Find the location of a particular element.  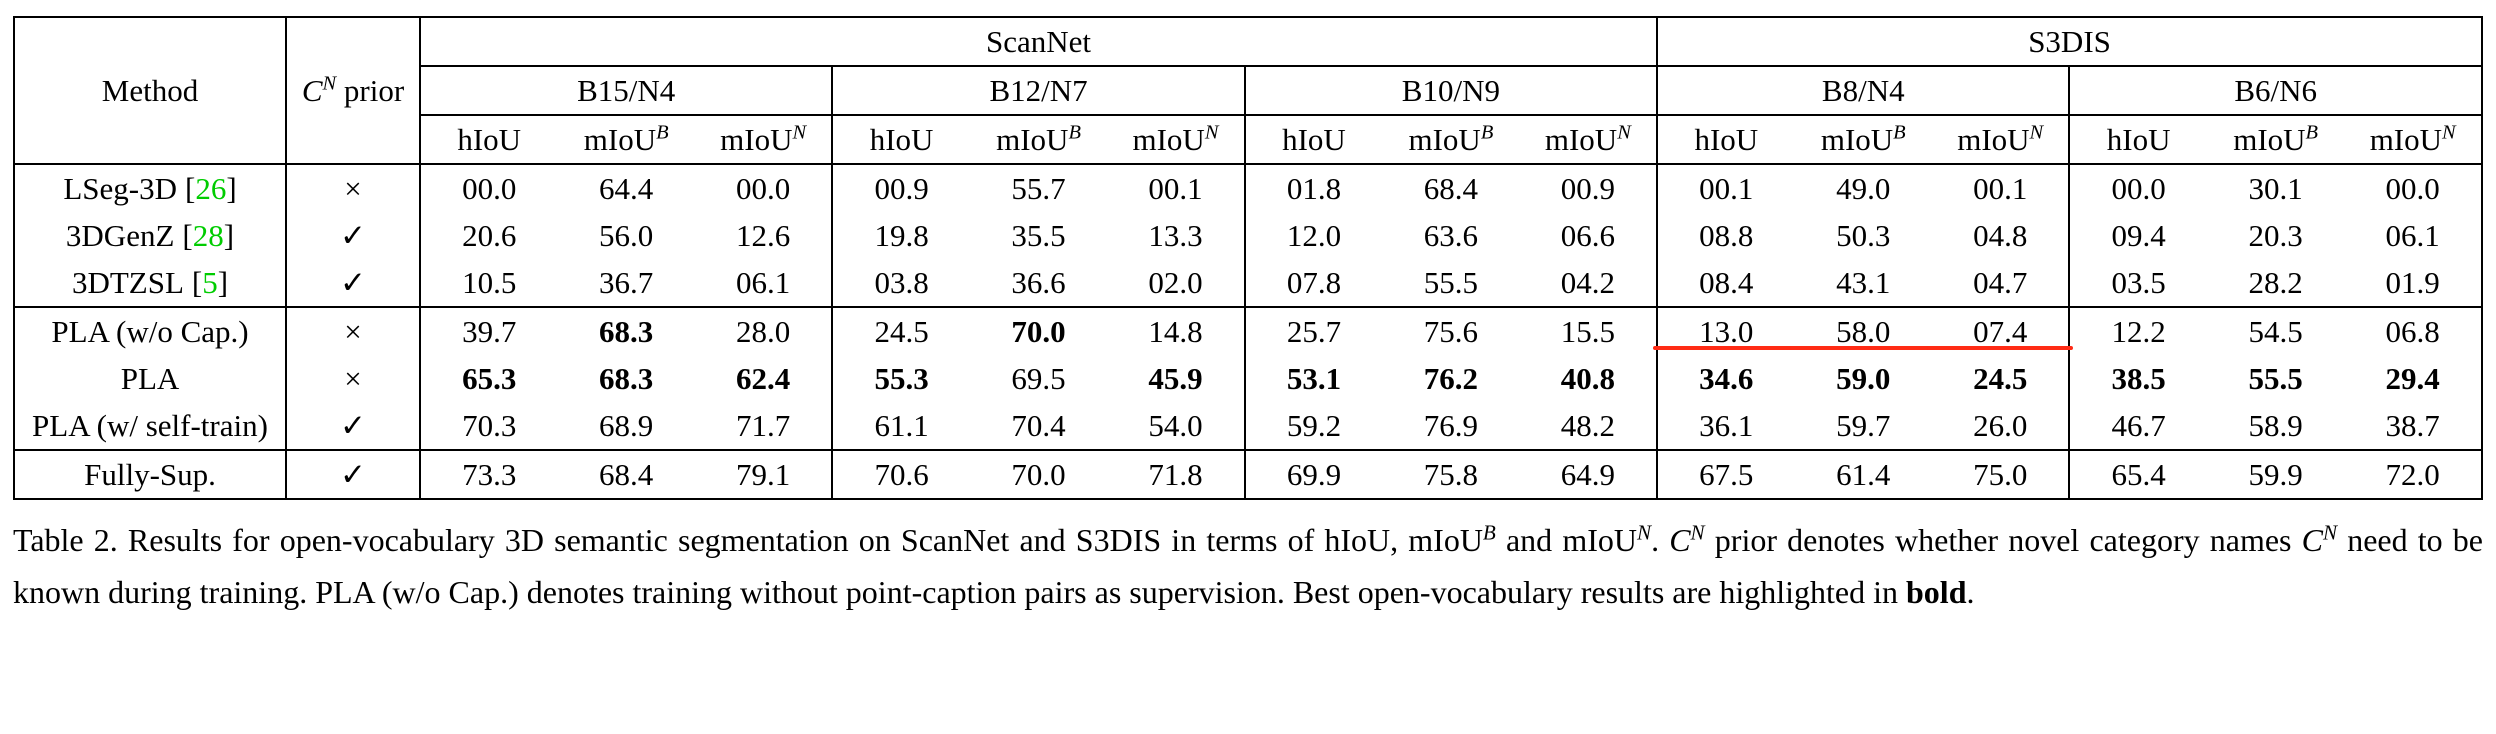

value-cell: 20.3 is located at coordinates (2275, 235).